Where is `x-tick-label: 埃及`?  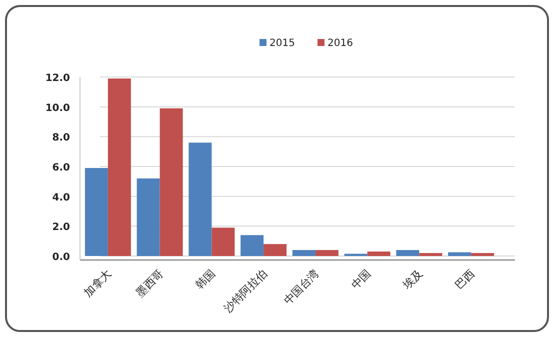 x-tick-label: 埃及 is located at coordinates (413, 279).